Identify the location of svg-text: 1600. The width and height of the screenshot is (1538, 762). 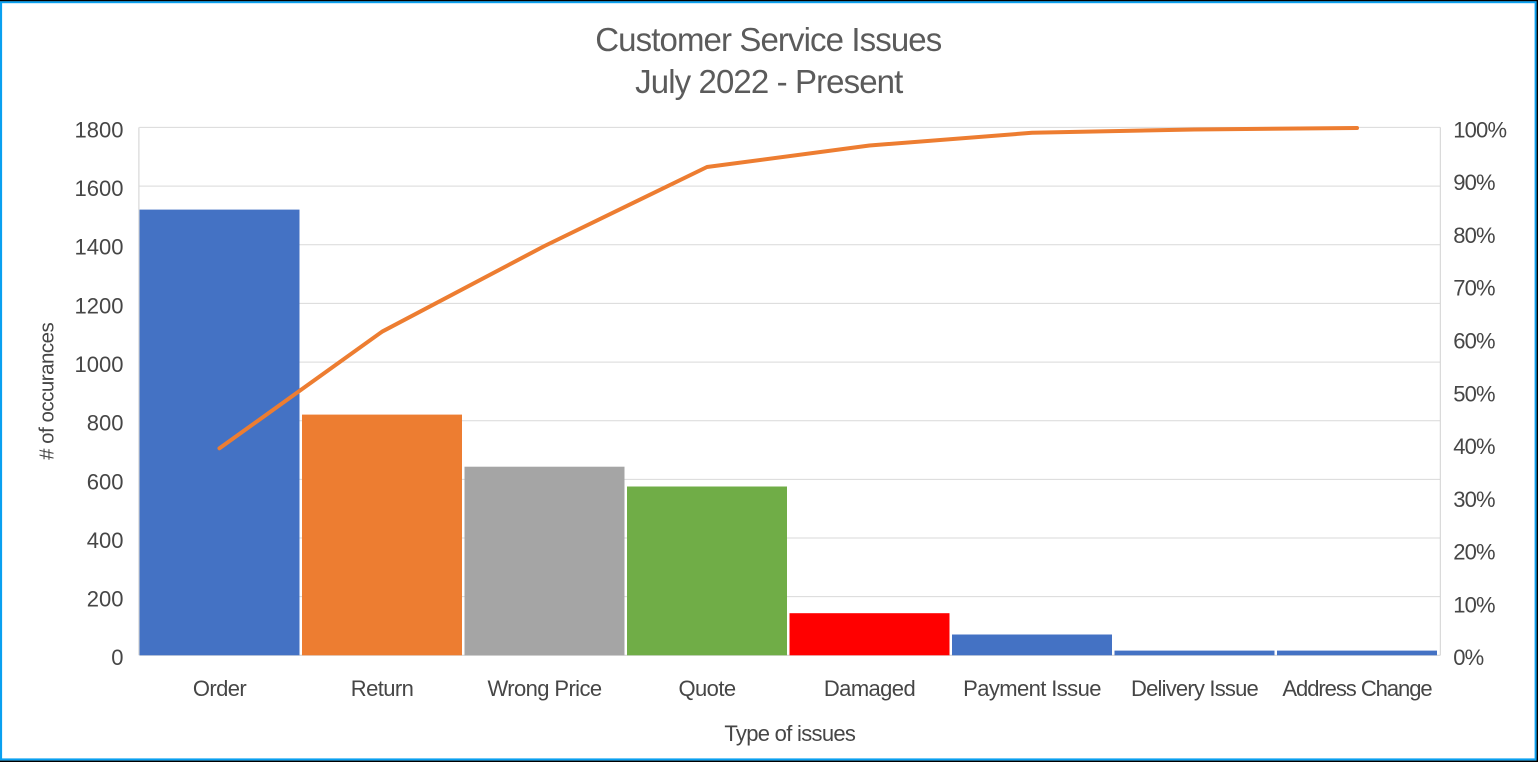
(99, 188).